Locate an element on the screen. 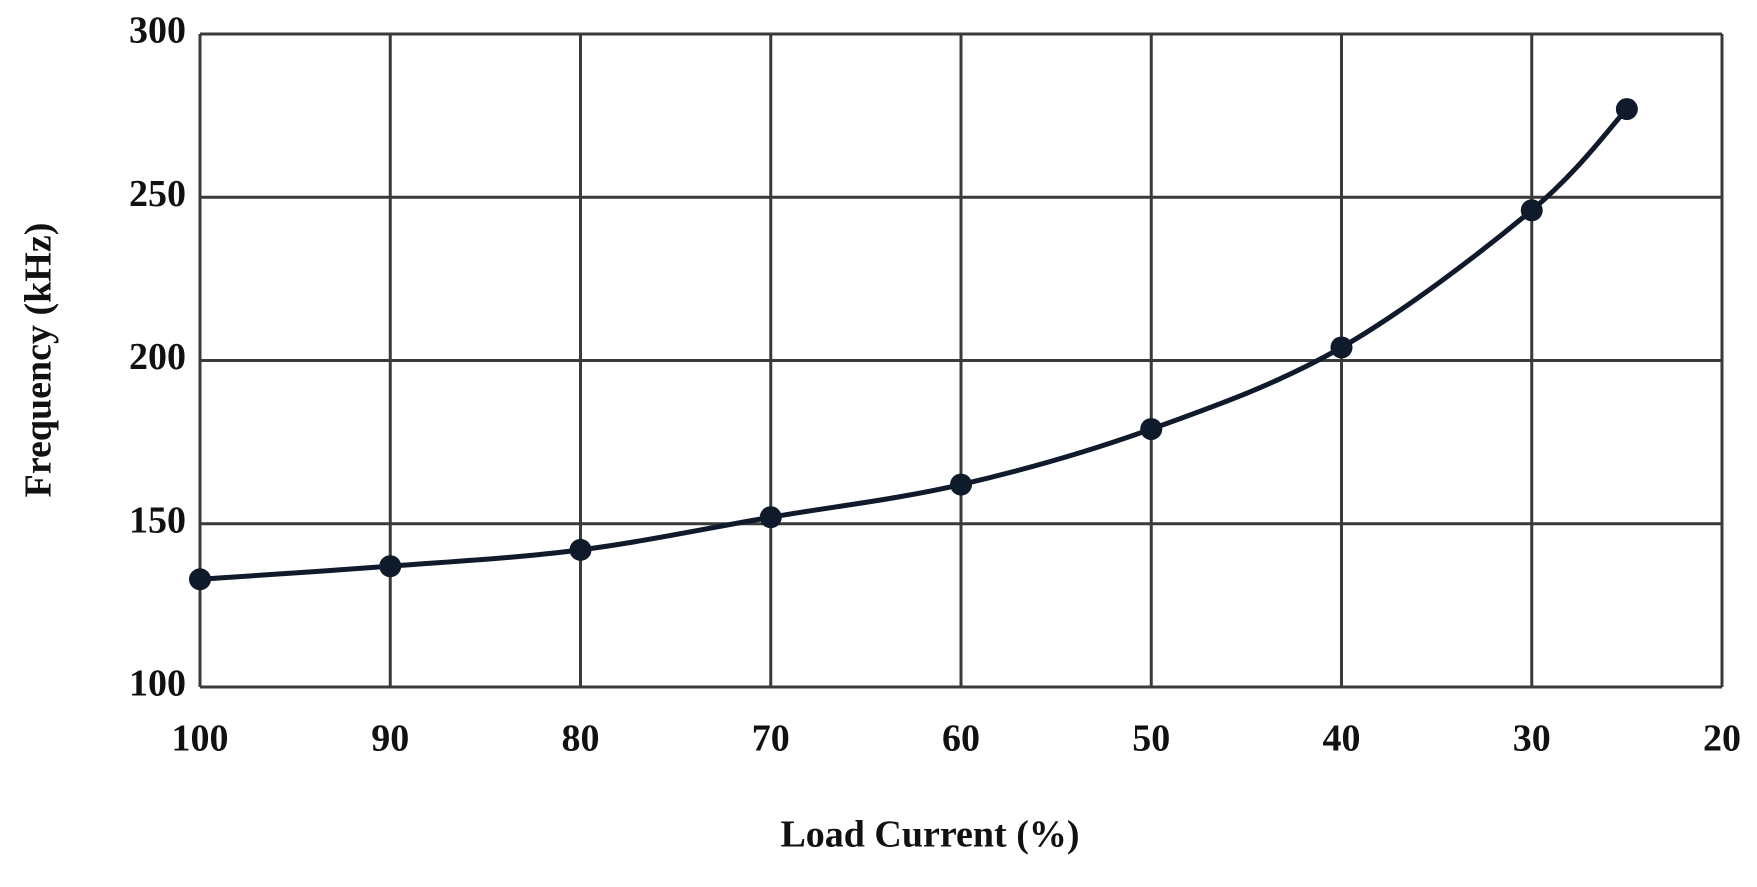 This screenshot has height=887, width=1757. y-axis-label: Frequency (kHz) is located at coordinates (39, 360).